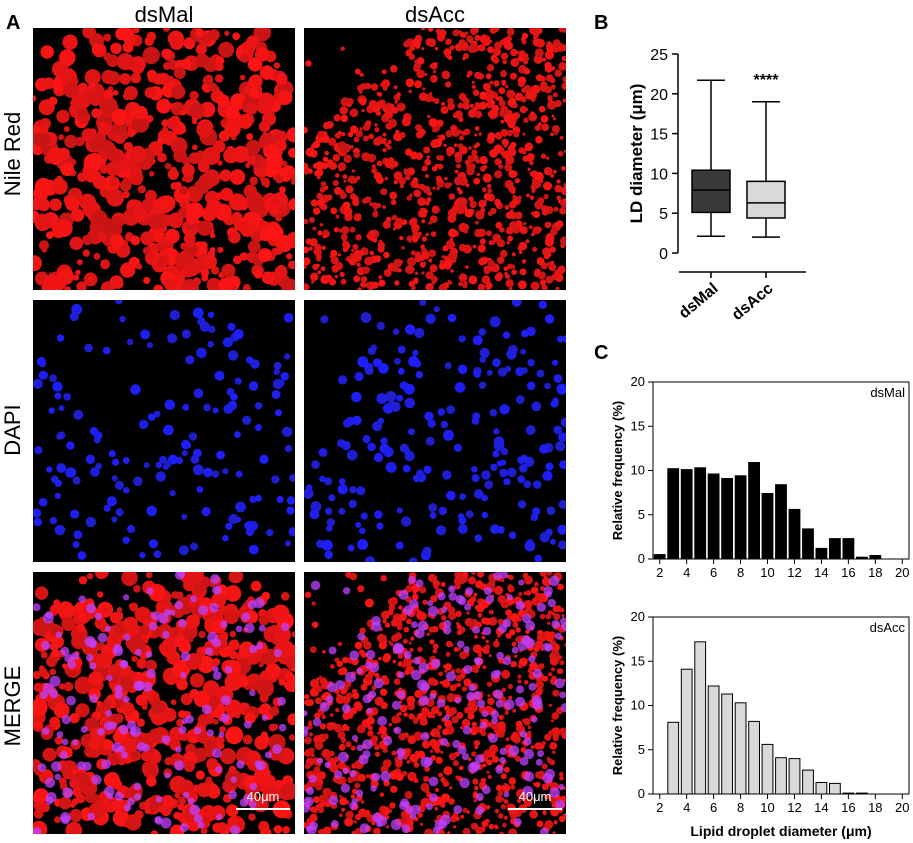  What do you see at coordinates (164, 431) in the screenshot?
I see `micrograph-dapi-dsmal` at bounding box center [164, 431].